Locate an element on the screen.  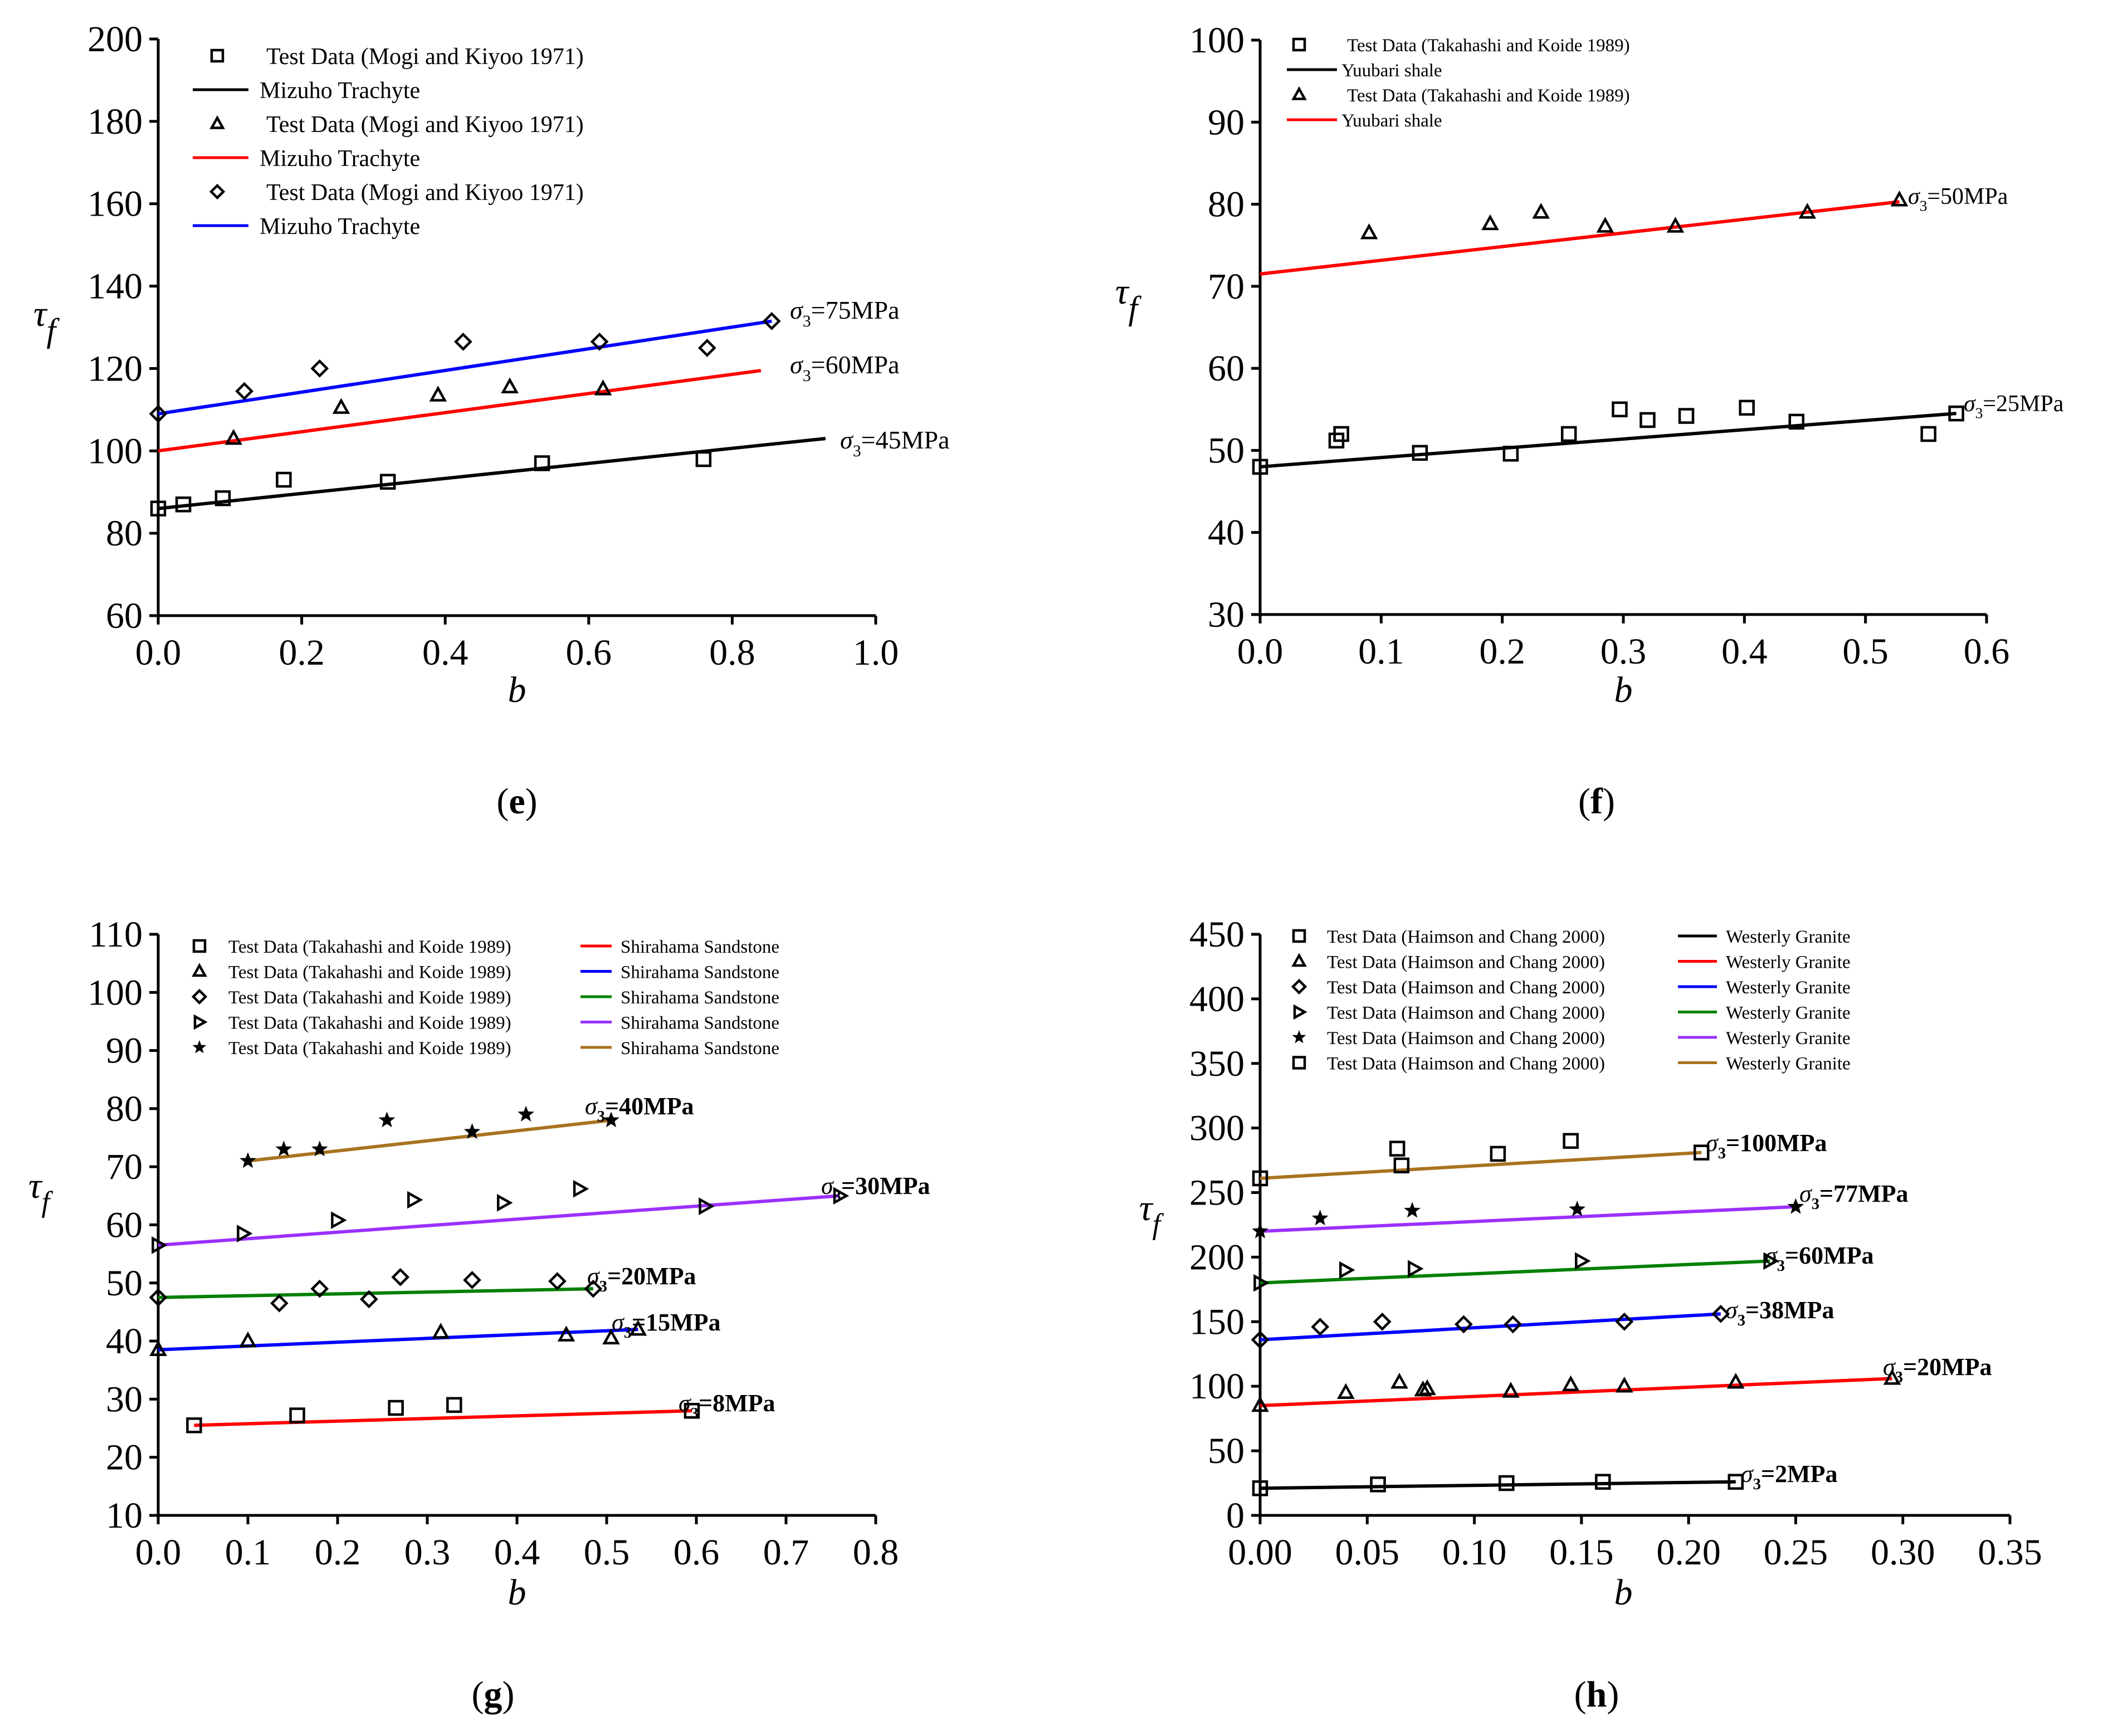
y-tick-label: 30 is located at coordinates (124, 1400).